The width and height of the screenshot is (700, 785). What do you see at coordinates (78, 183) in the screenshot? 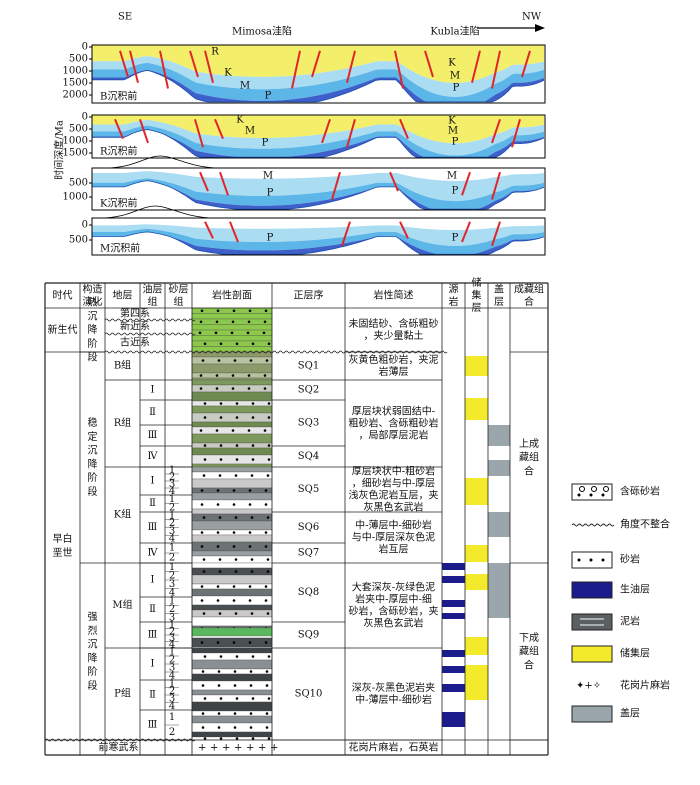
I see `tick-label: 500` at bounding box center [78, 183].